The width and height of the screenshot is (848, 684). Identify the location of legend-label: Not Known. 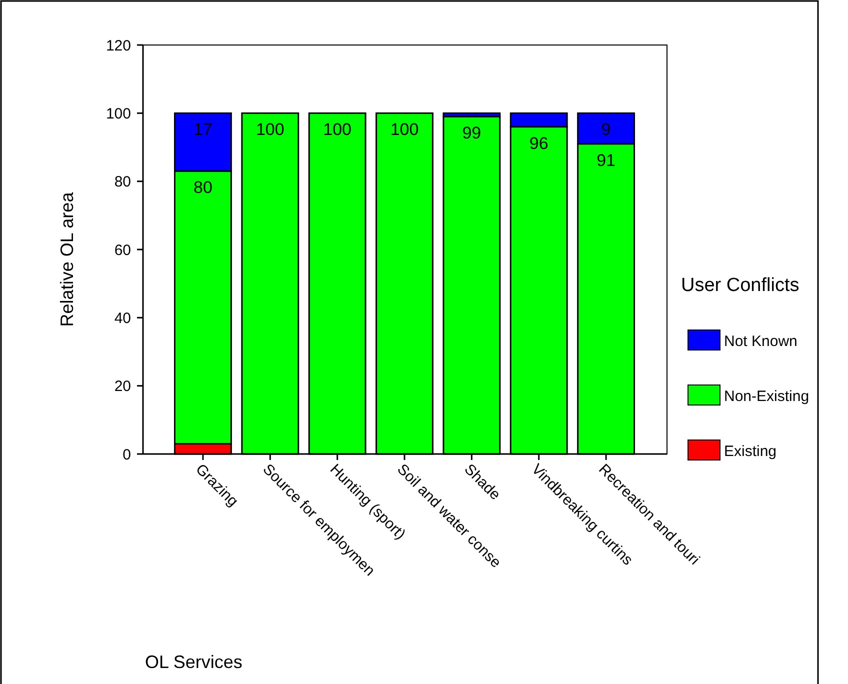
(761, 341).